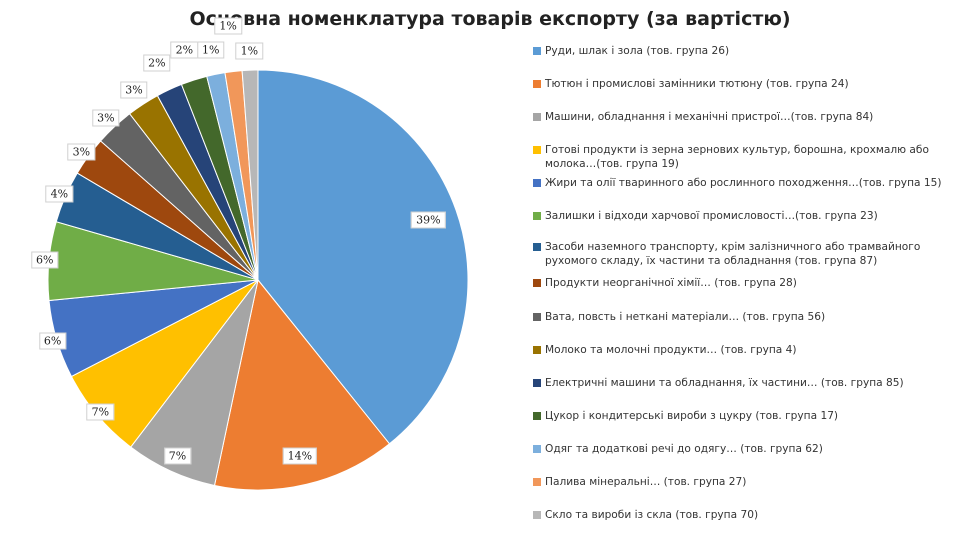 This screenshot has width=960, height=540. Describe the element at coordinates (228, 25) in the screenshot. I see `data-label-14: 1%` at that location.